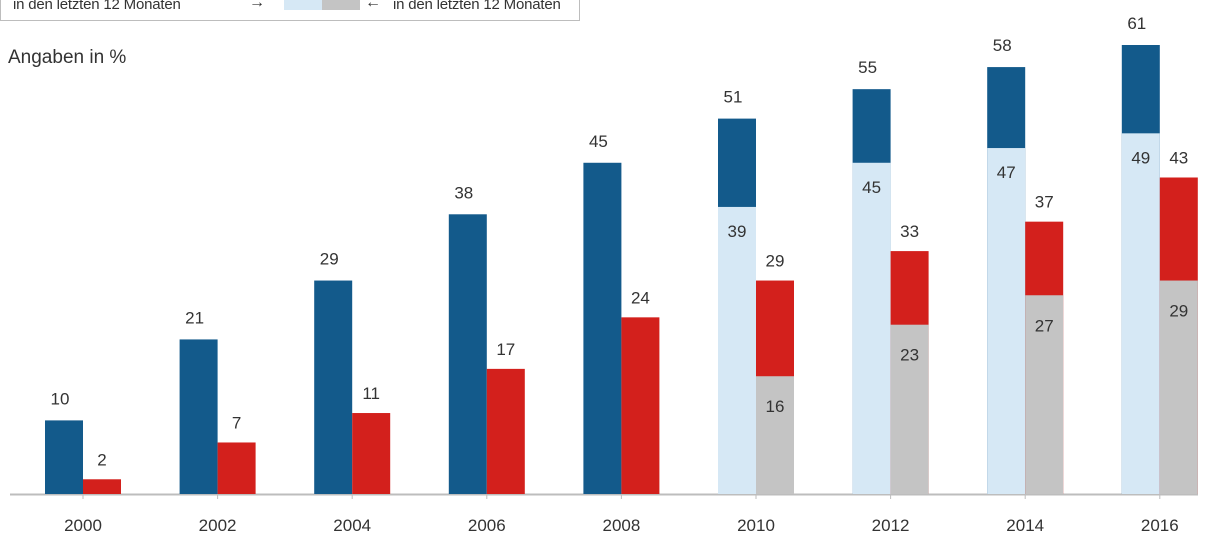  What do you see at coordinates (1044, 325) in the screenshot?
I see `value-label-grey-2014: 27` at bounding box center [1044, 325].